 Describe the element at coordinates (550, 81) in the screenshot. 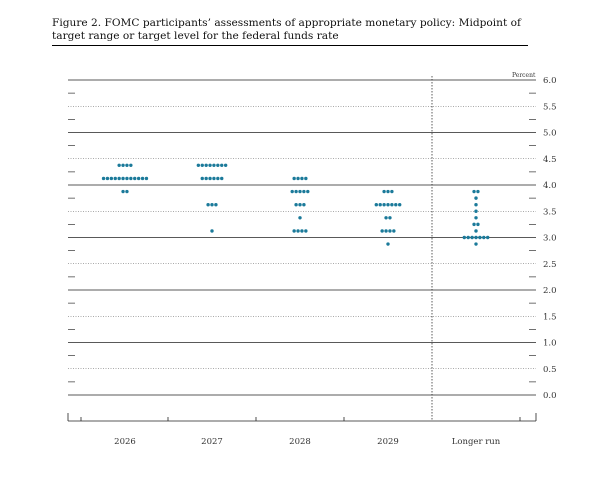

I see `y-tick-label: 6.0` at that location.